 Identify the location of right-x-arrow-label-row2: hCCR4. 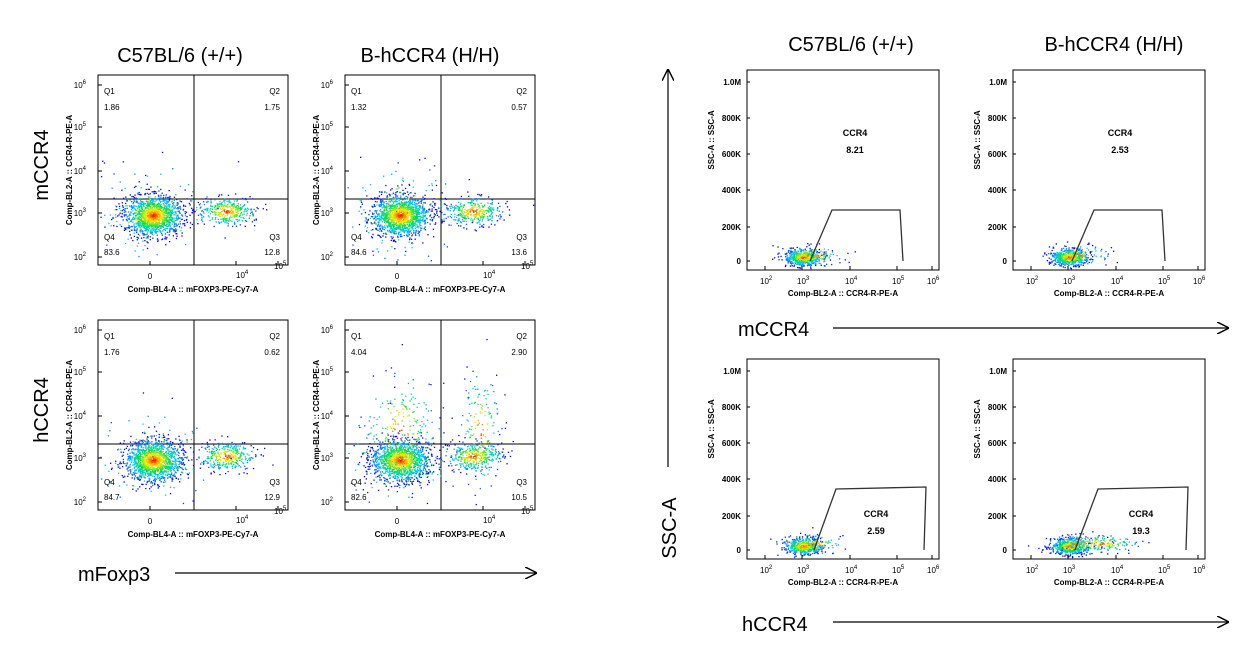
(775, 625).